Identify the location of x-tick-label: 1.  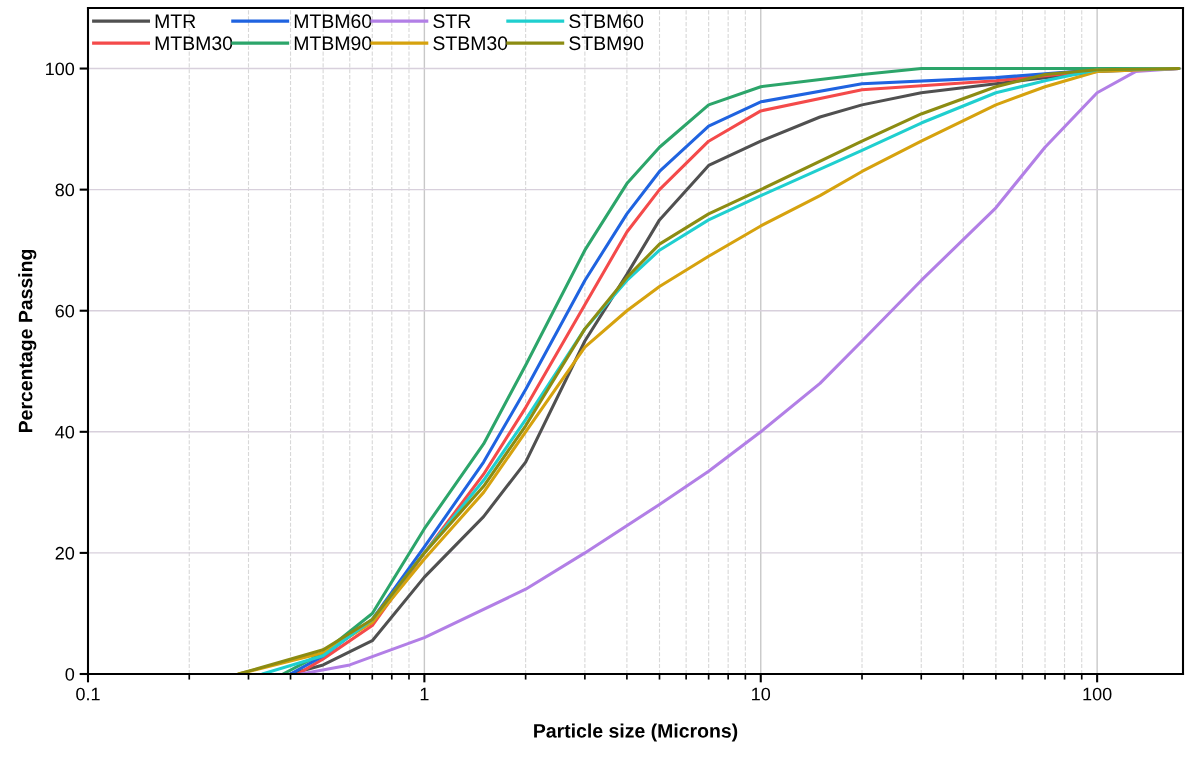
(424, 694).